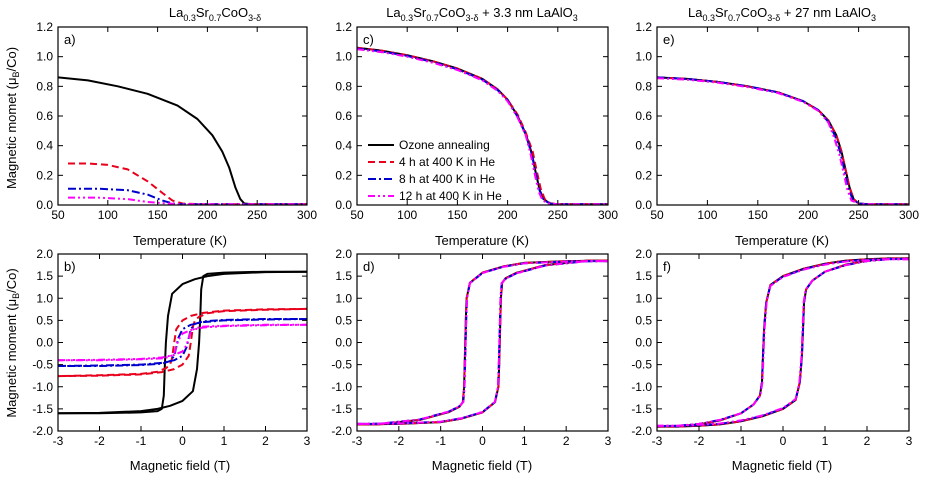 The height and width of the screenshot is (478, 927). Describe the element at coordinates (643, 254) in the screenshot. I see `y-tick-label-f-8: 2.0` at that location.